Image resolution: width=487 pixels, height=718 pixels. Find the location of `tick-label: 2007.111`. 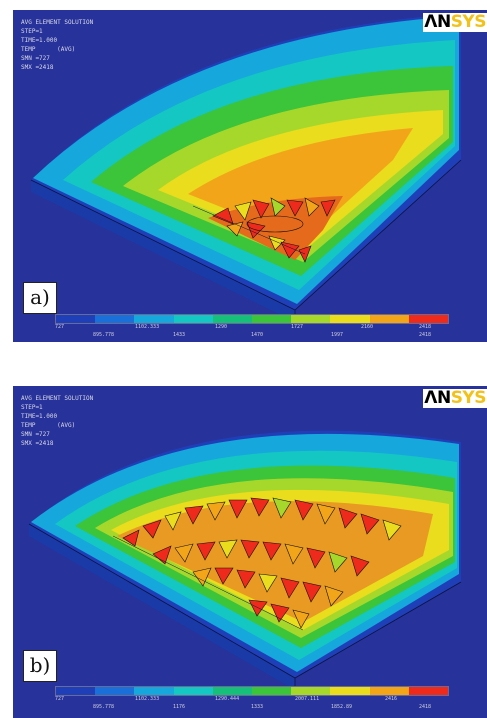

tick-label: 2007.111 is located at coordinates (307, 699).